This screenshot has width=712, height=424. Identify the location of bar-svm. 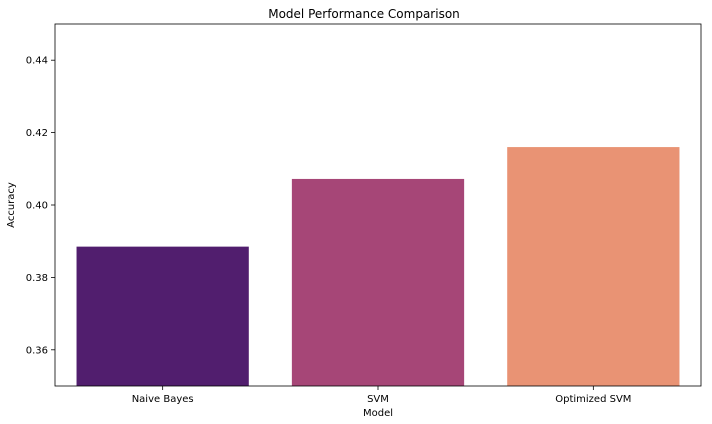
(378, 282).